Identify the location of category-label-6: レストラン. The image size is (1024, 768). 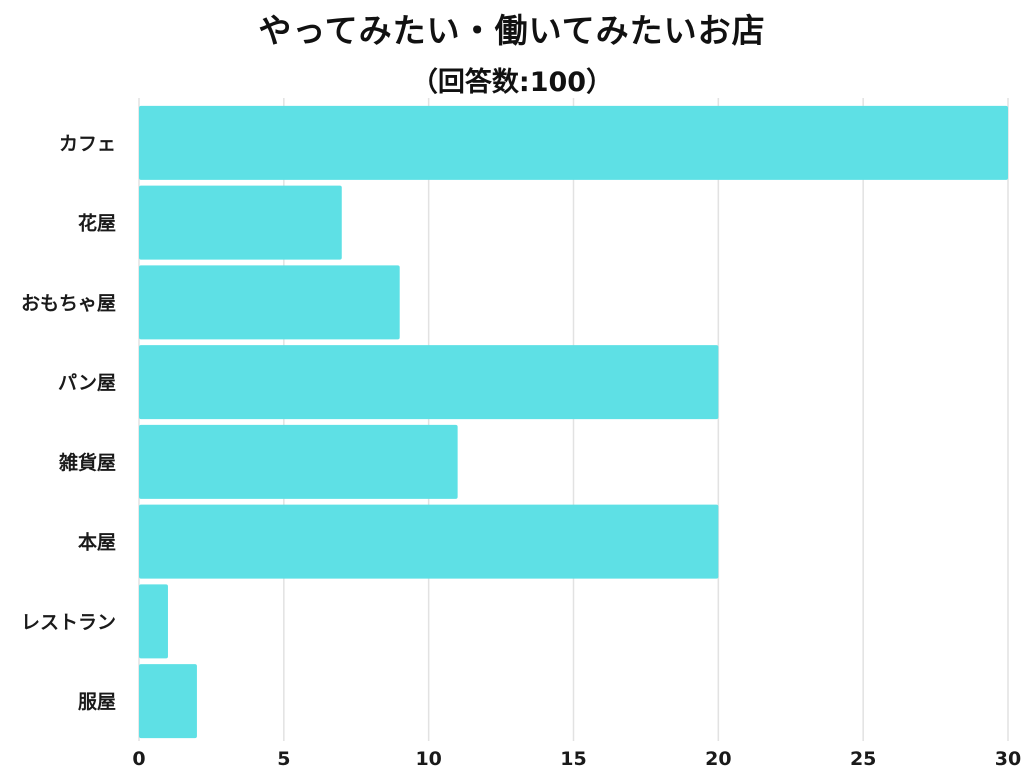
(68, 622).